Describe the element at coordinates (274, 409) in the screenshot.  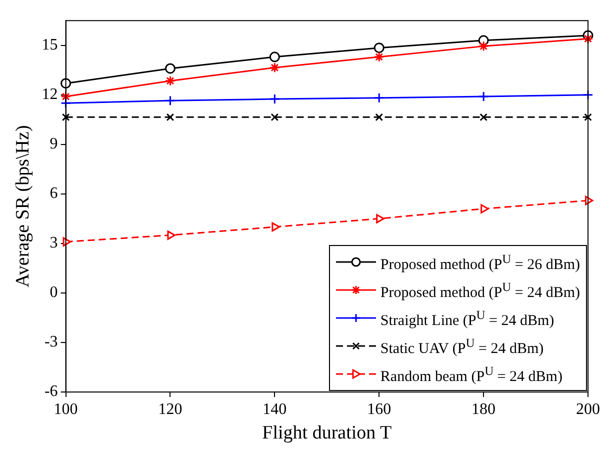
I see `x-tick-label: 140` at that location.